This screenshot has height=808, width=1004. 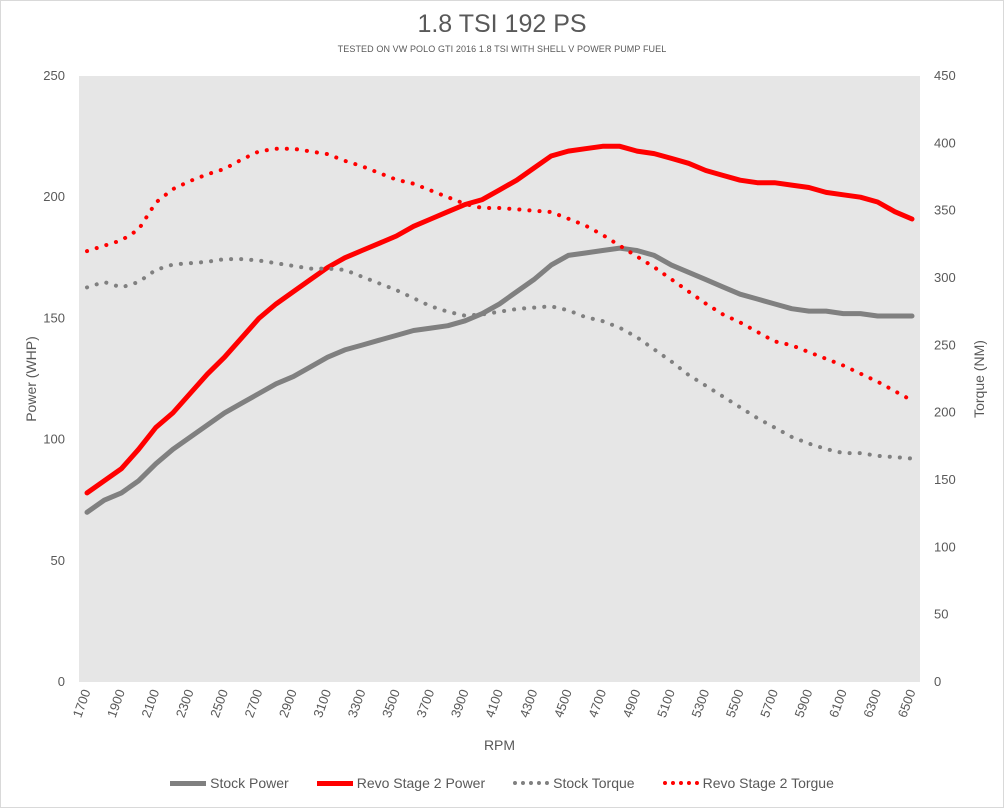 I want to click on x-tick-label: 5300, so click(x=700, y=703).